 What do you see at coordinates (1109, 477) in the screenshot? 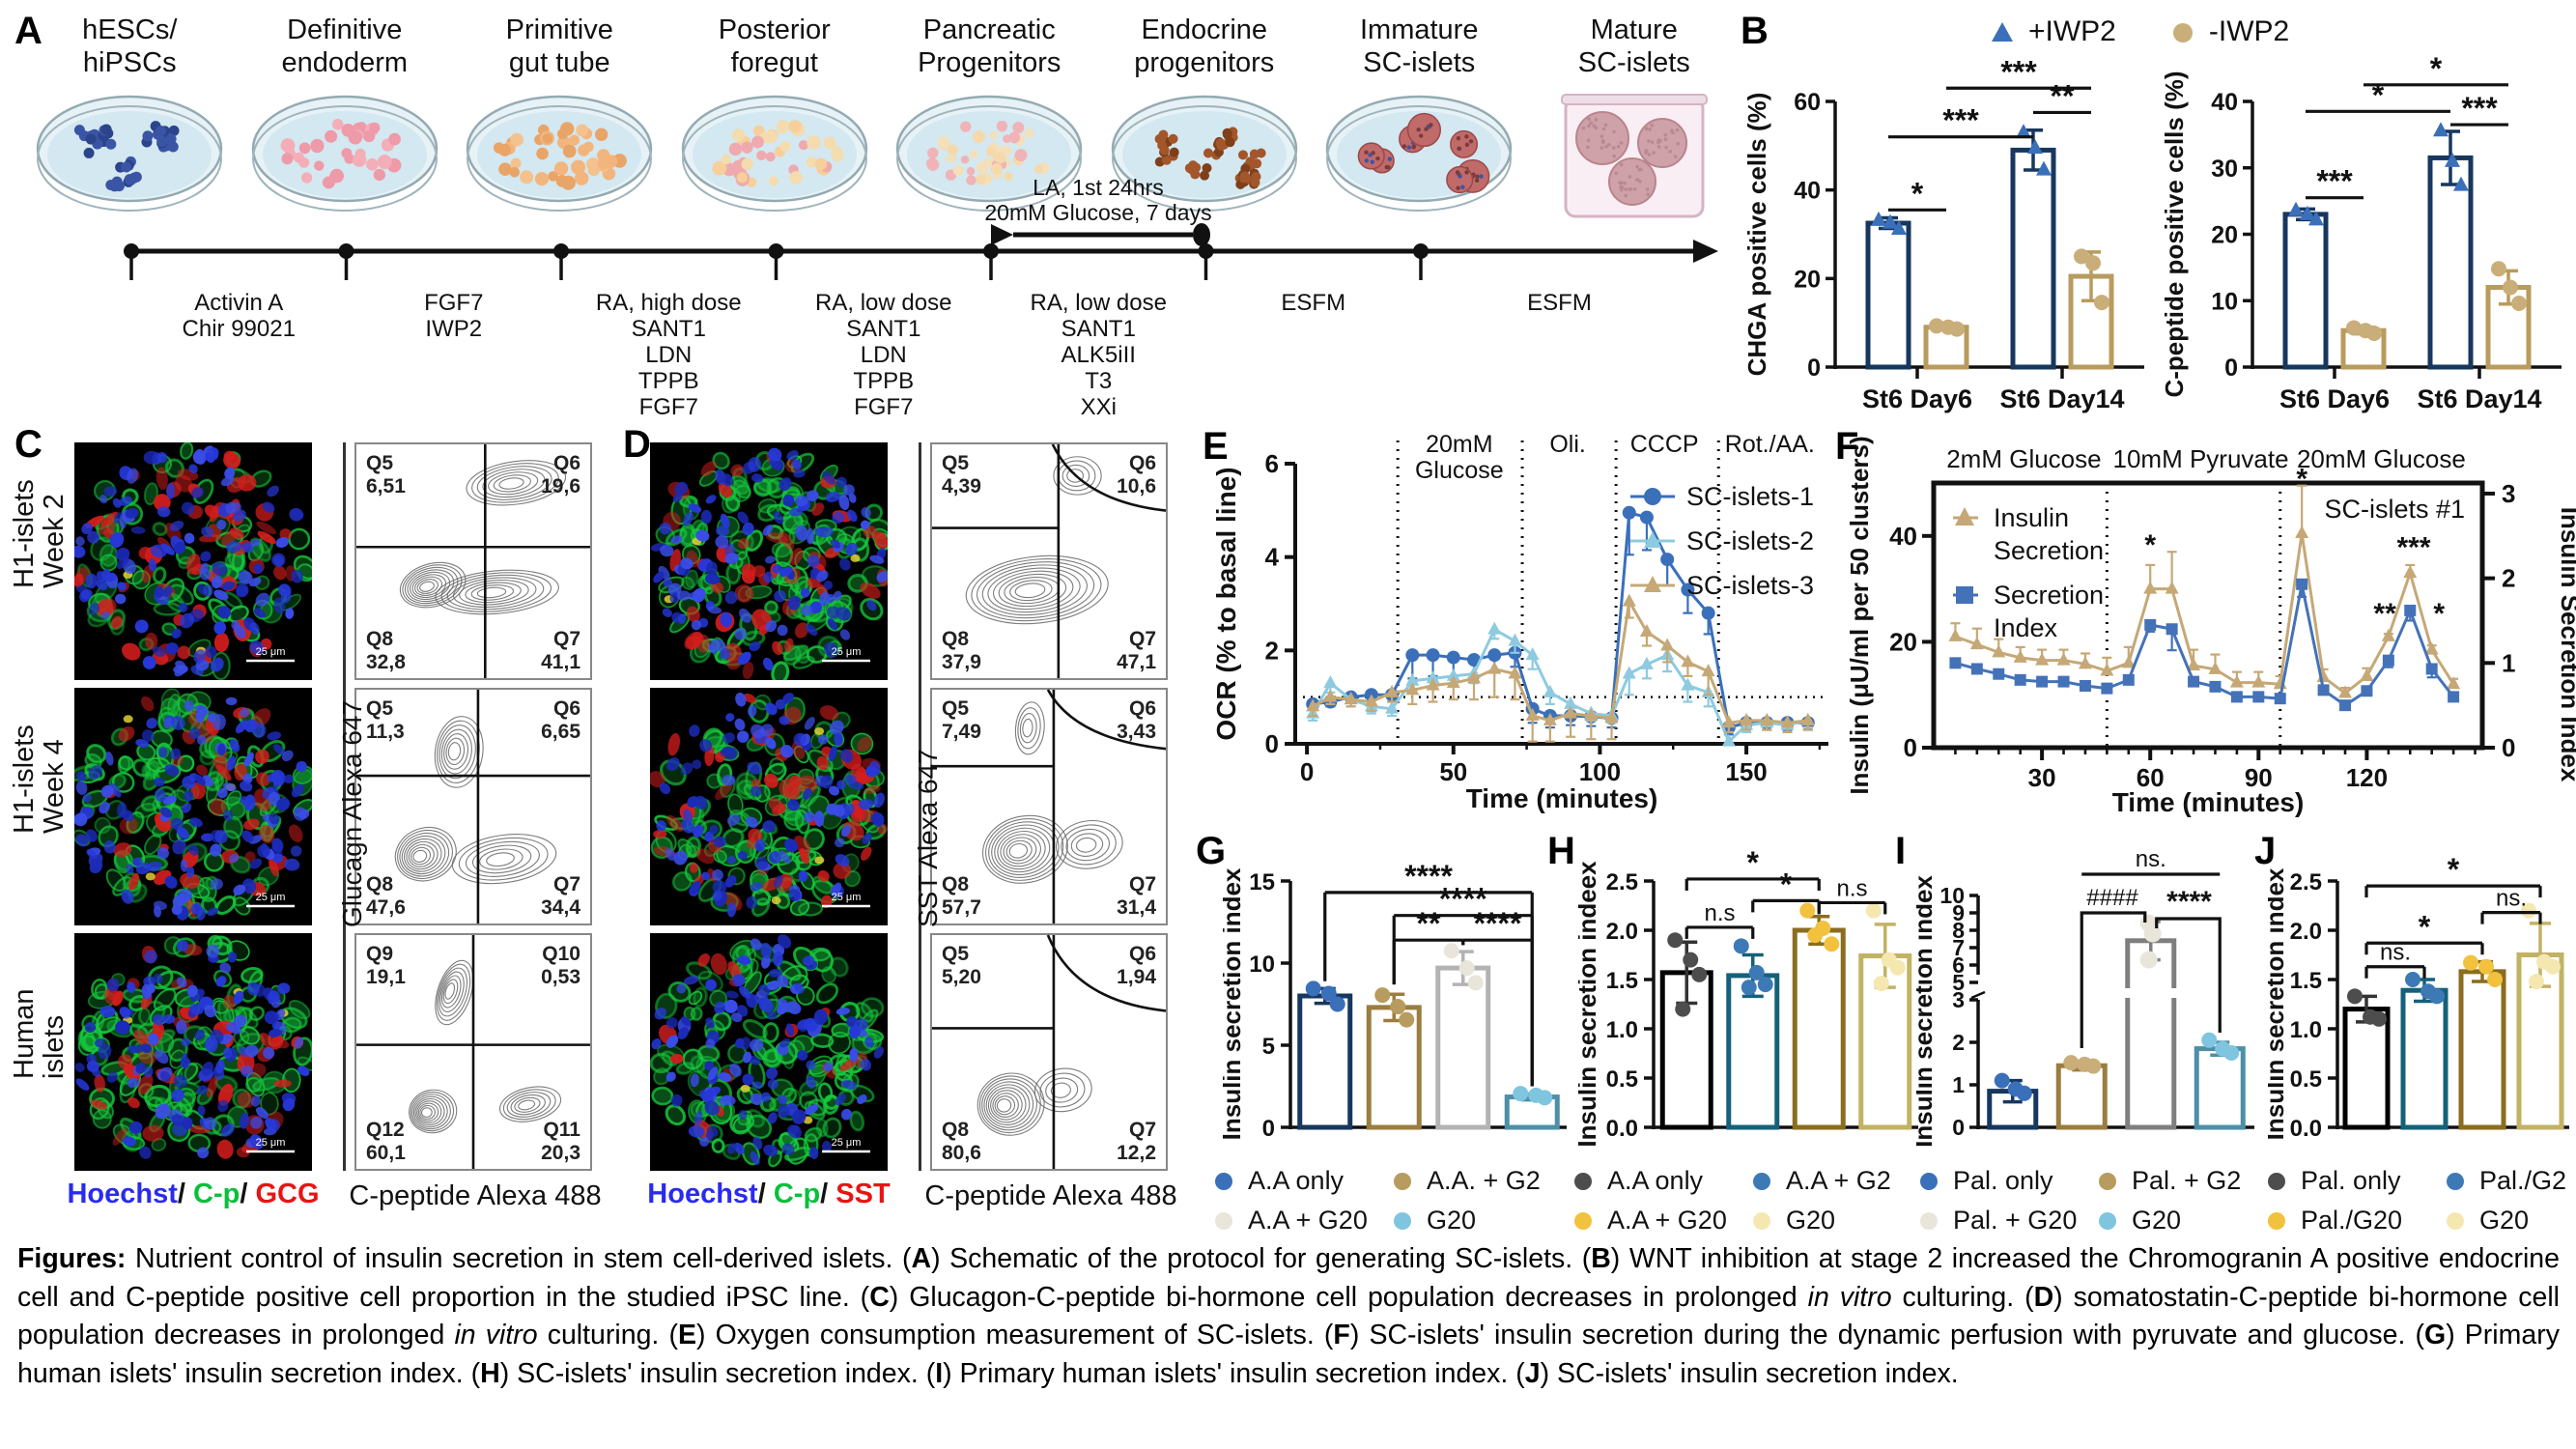
I see `gate-curve` at bounding box center [1109, 477].